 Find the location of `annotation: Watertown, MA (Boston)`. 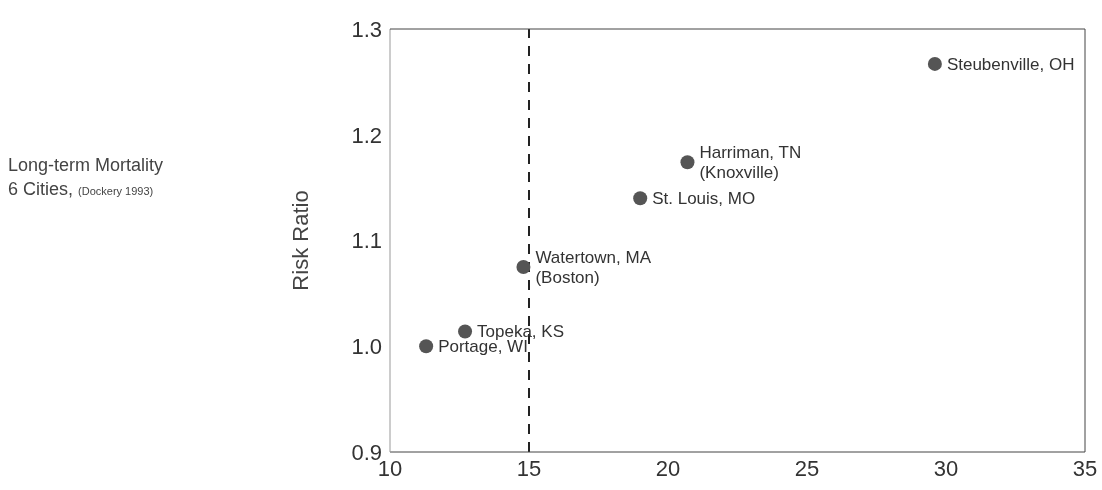

annotation: Watertown, MA (Boston) is located at coordinates (593, 267).